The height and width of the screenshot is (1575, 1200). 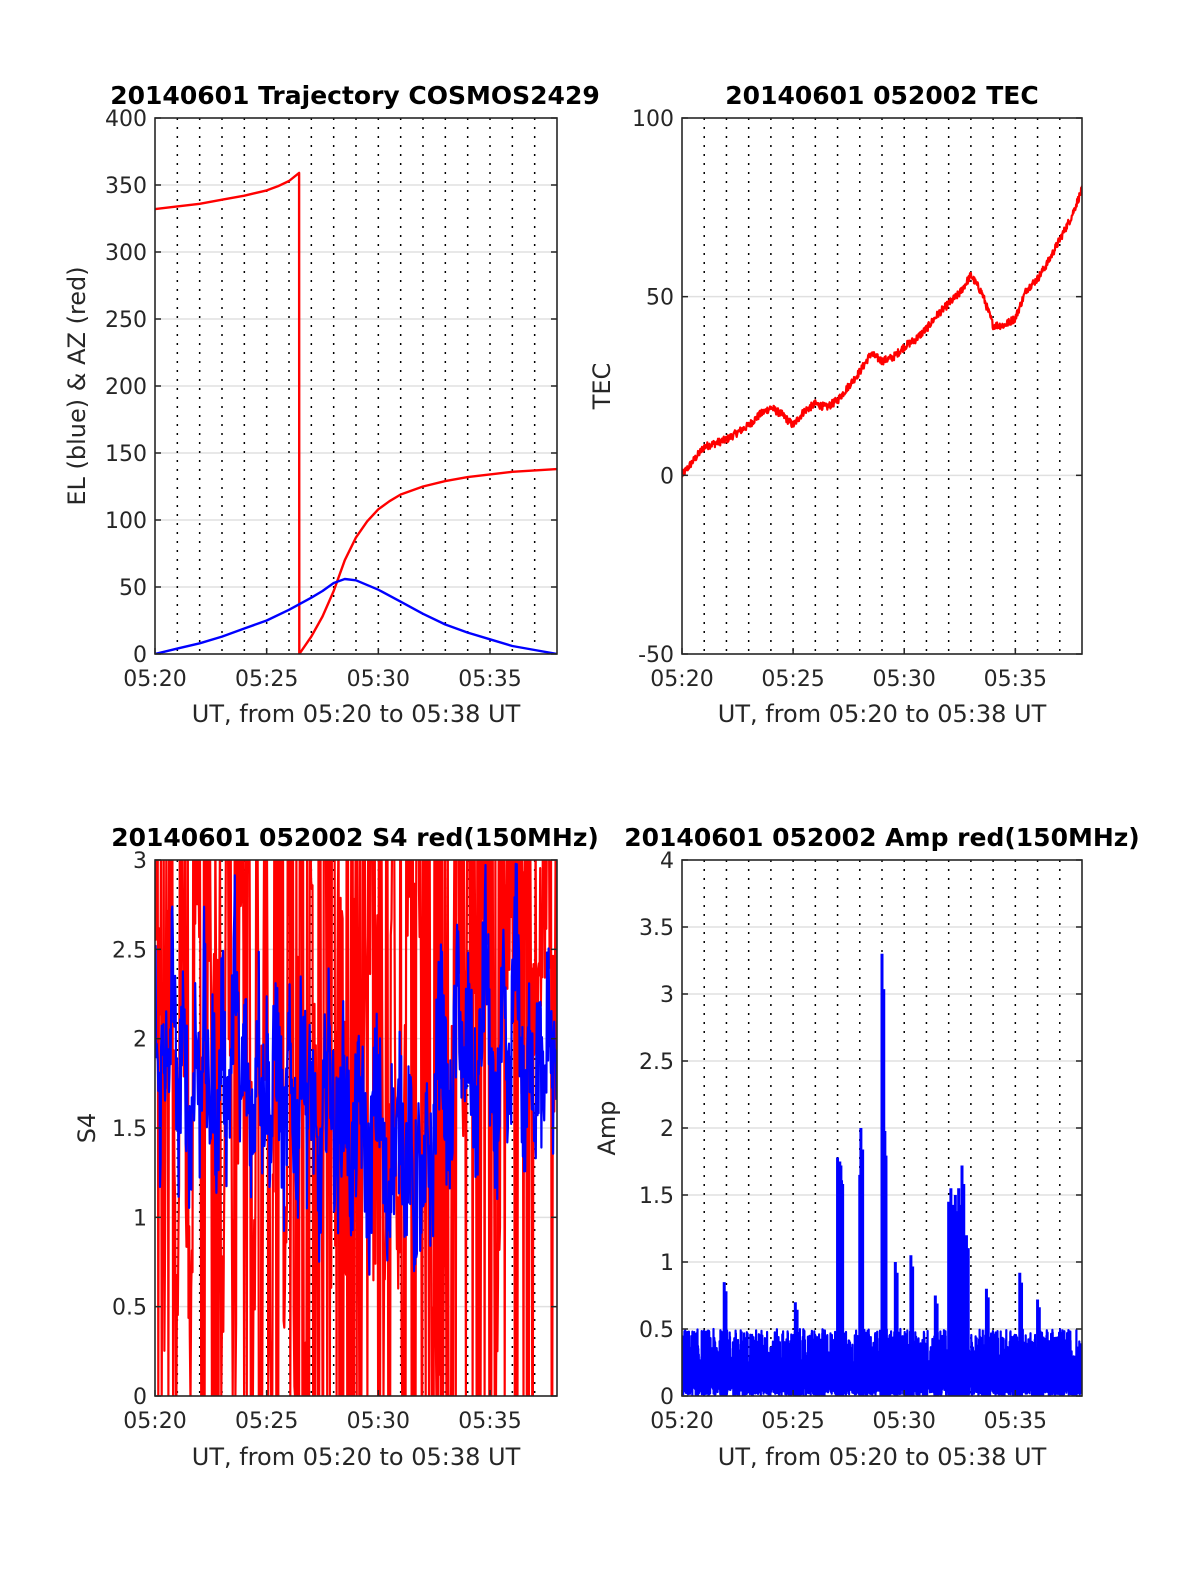 What do you see at coordinates (87, 1128) in the screenshot?
I see `y-axis-label: S4` at bounding box center [87, 1128].